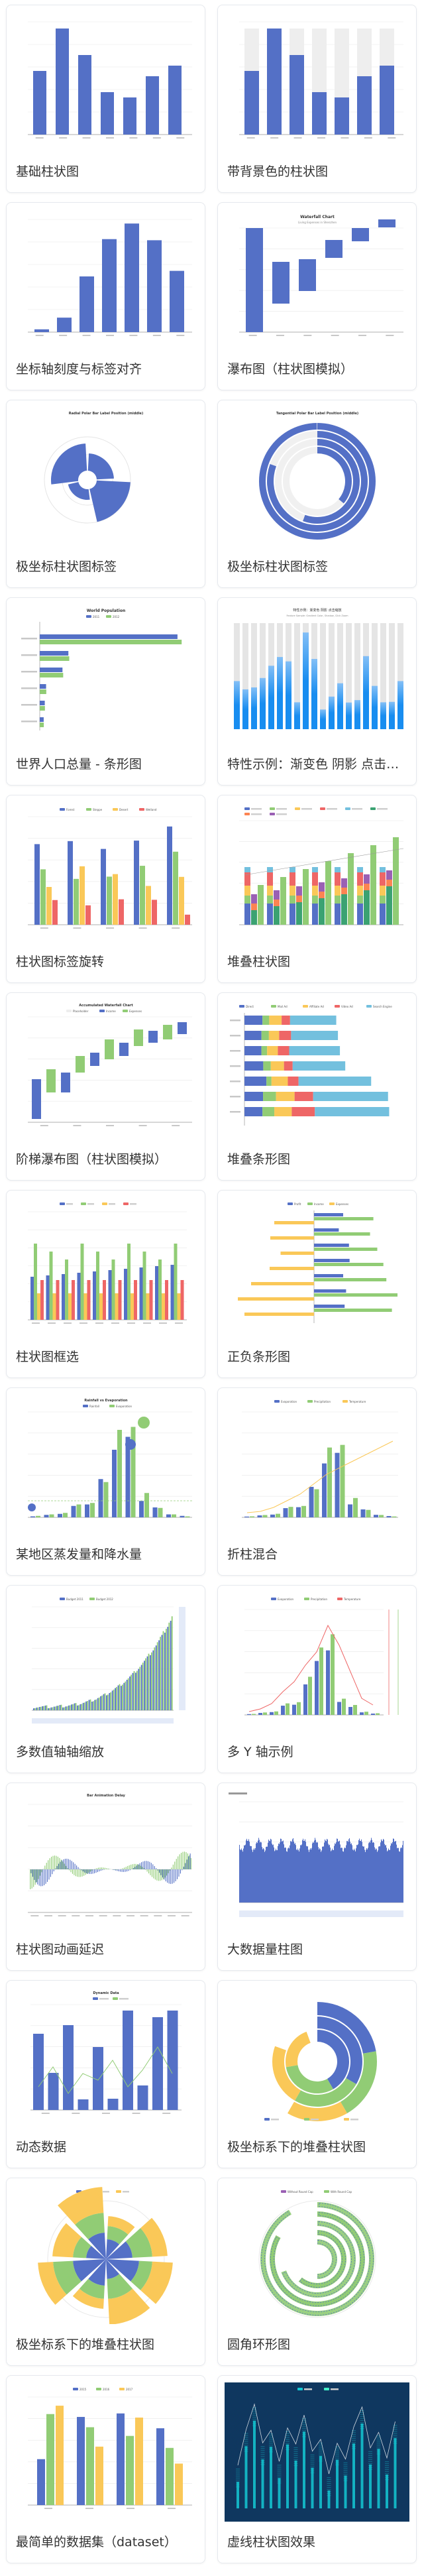 Image resolution: width=422 pixels, height=2576 pixels. I want to click on chart-thumbnail: Profit Income Expenses, so click(317, 1266).